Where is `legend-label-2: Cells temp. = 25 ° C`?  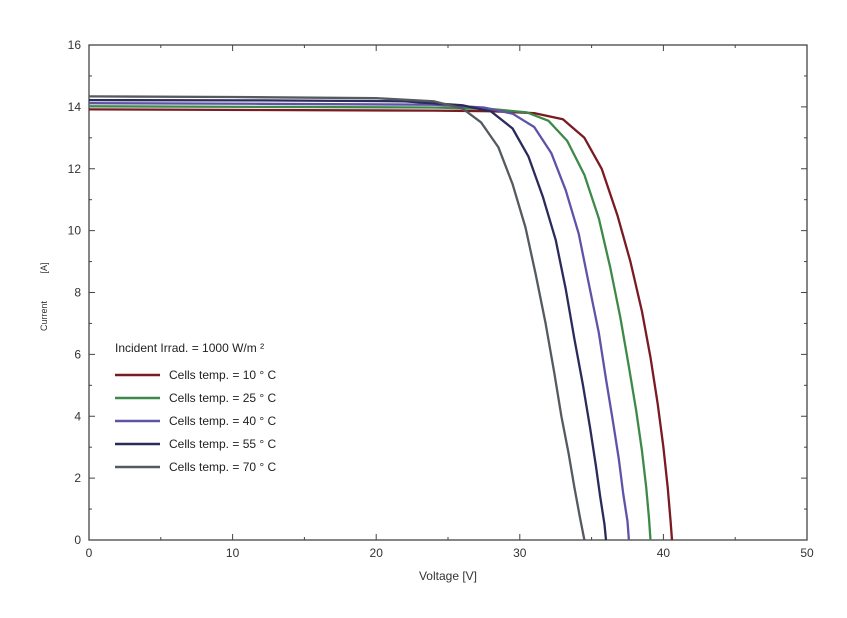
legend-label-2: Cells temp. = 25 ° C is located at coordinates (223, 398).